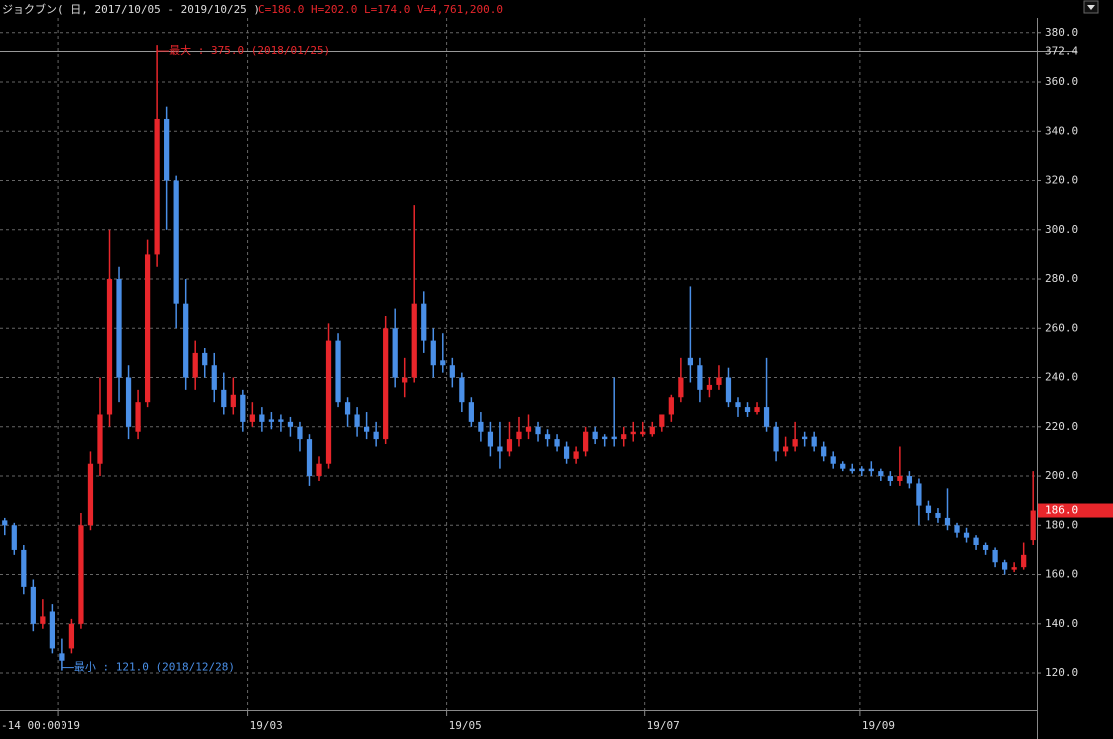  I want to click on y-tick-label: 300.0, so click(1061, 229).